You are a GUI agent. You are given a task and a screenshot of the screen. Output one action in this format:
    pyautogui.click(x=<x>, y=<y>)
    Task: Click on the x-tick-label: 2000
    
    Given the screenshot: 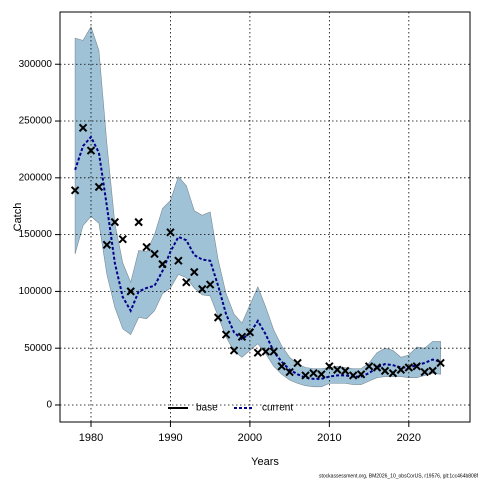 What is the action you would take?
    pyautogui.click(x=250, y=438)
    